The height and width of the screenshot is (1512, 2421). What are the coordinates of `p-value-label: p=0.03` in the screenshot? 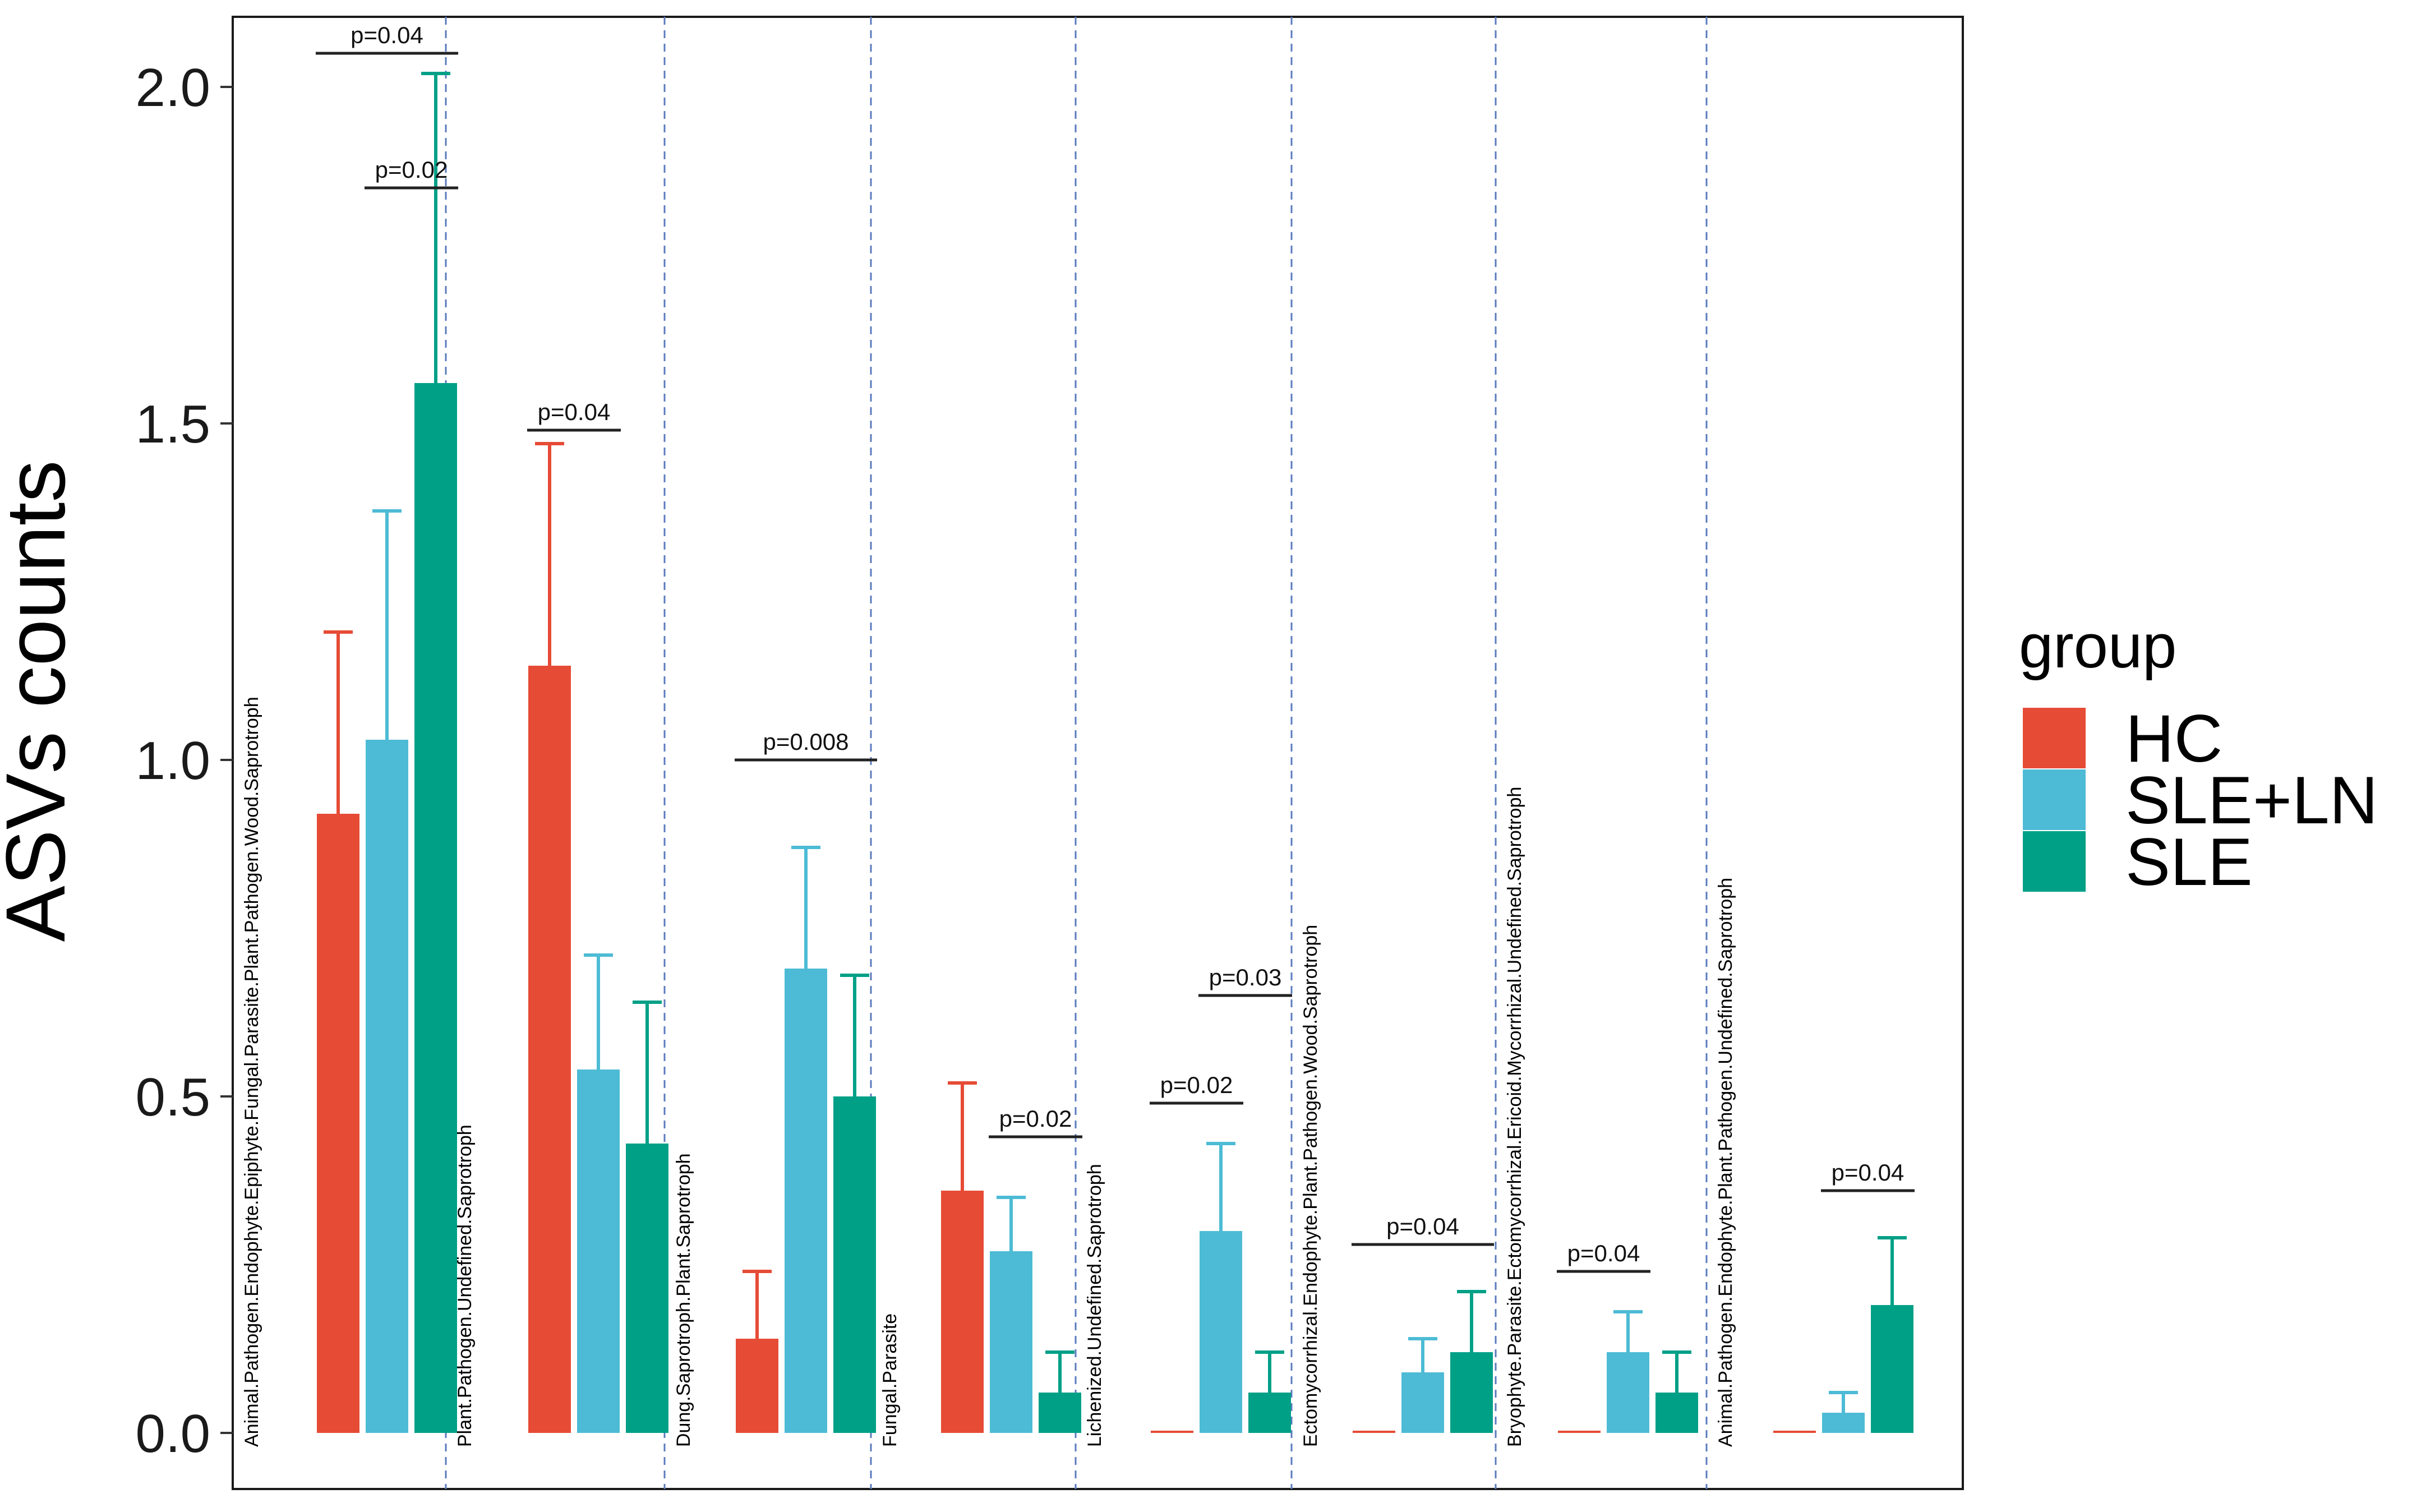 It's located at (1245, 977).